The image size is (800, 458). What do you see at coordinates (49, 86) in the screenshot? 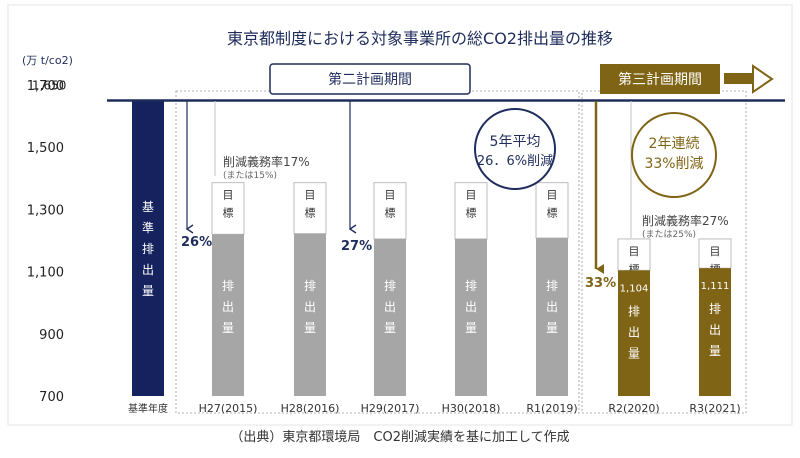
I see `baseline-value-label: 1,650` at bounding box center [49, 86].